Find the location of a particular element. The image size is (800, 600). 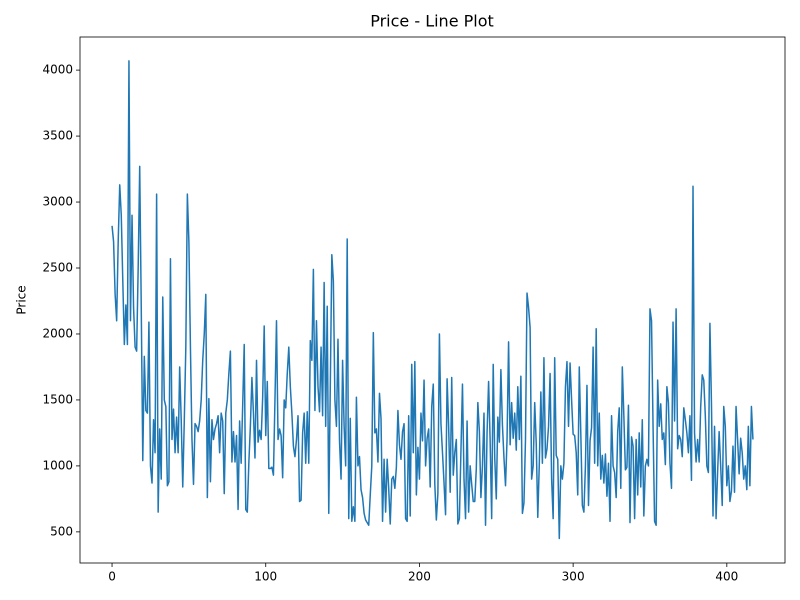

y-tick-label: 2000 is located at coordinates (57, 333).